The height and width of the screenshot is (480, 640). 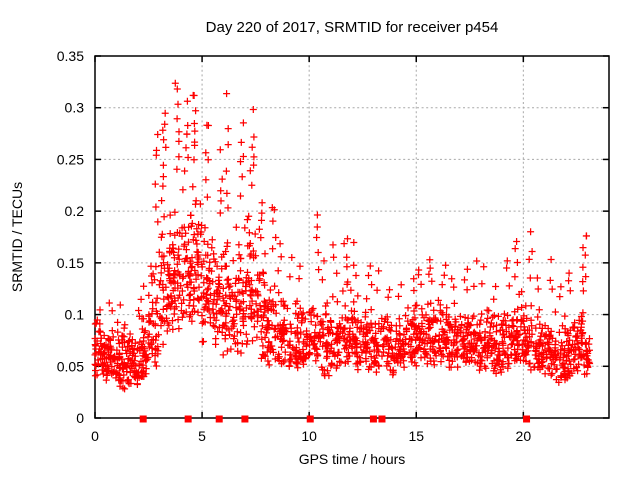 I want to click on x-axis-label: GPS time / hours, so click(x=352, y=459).